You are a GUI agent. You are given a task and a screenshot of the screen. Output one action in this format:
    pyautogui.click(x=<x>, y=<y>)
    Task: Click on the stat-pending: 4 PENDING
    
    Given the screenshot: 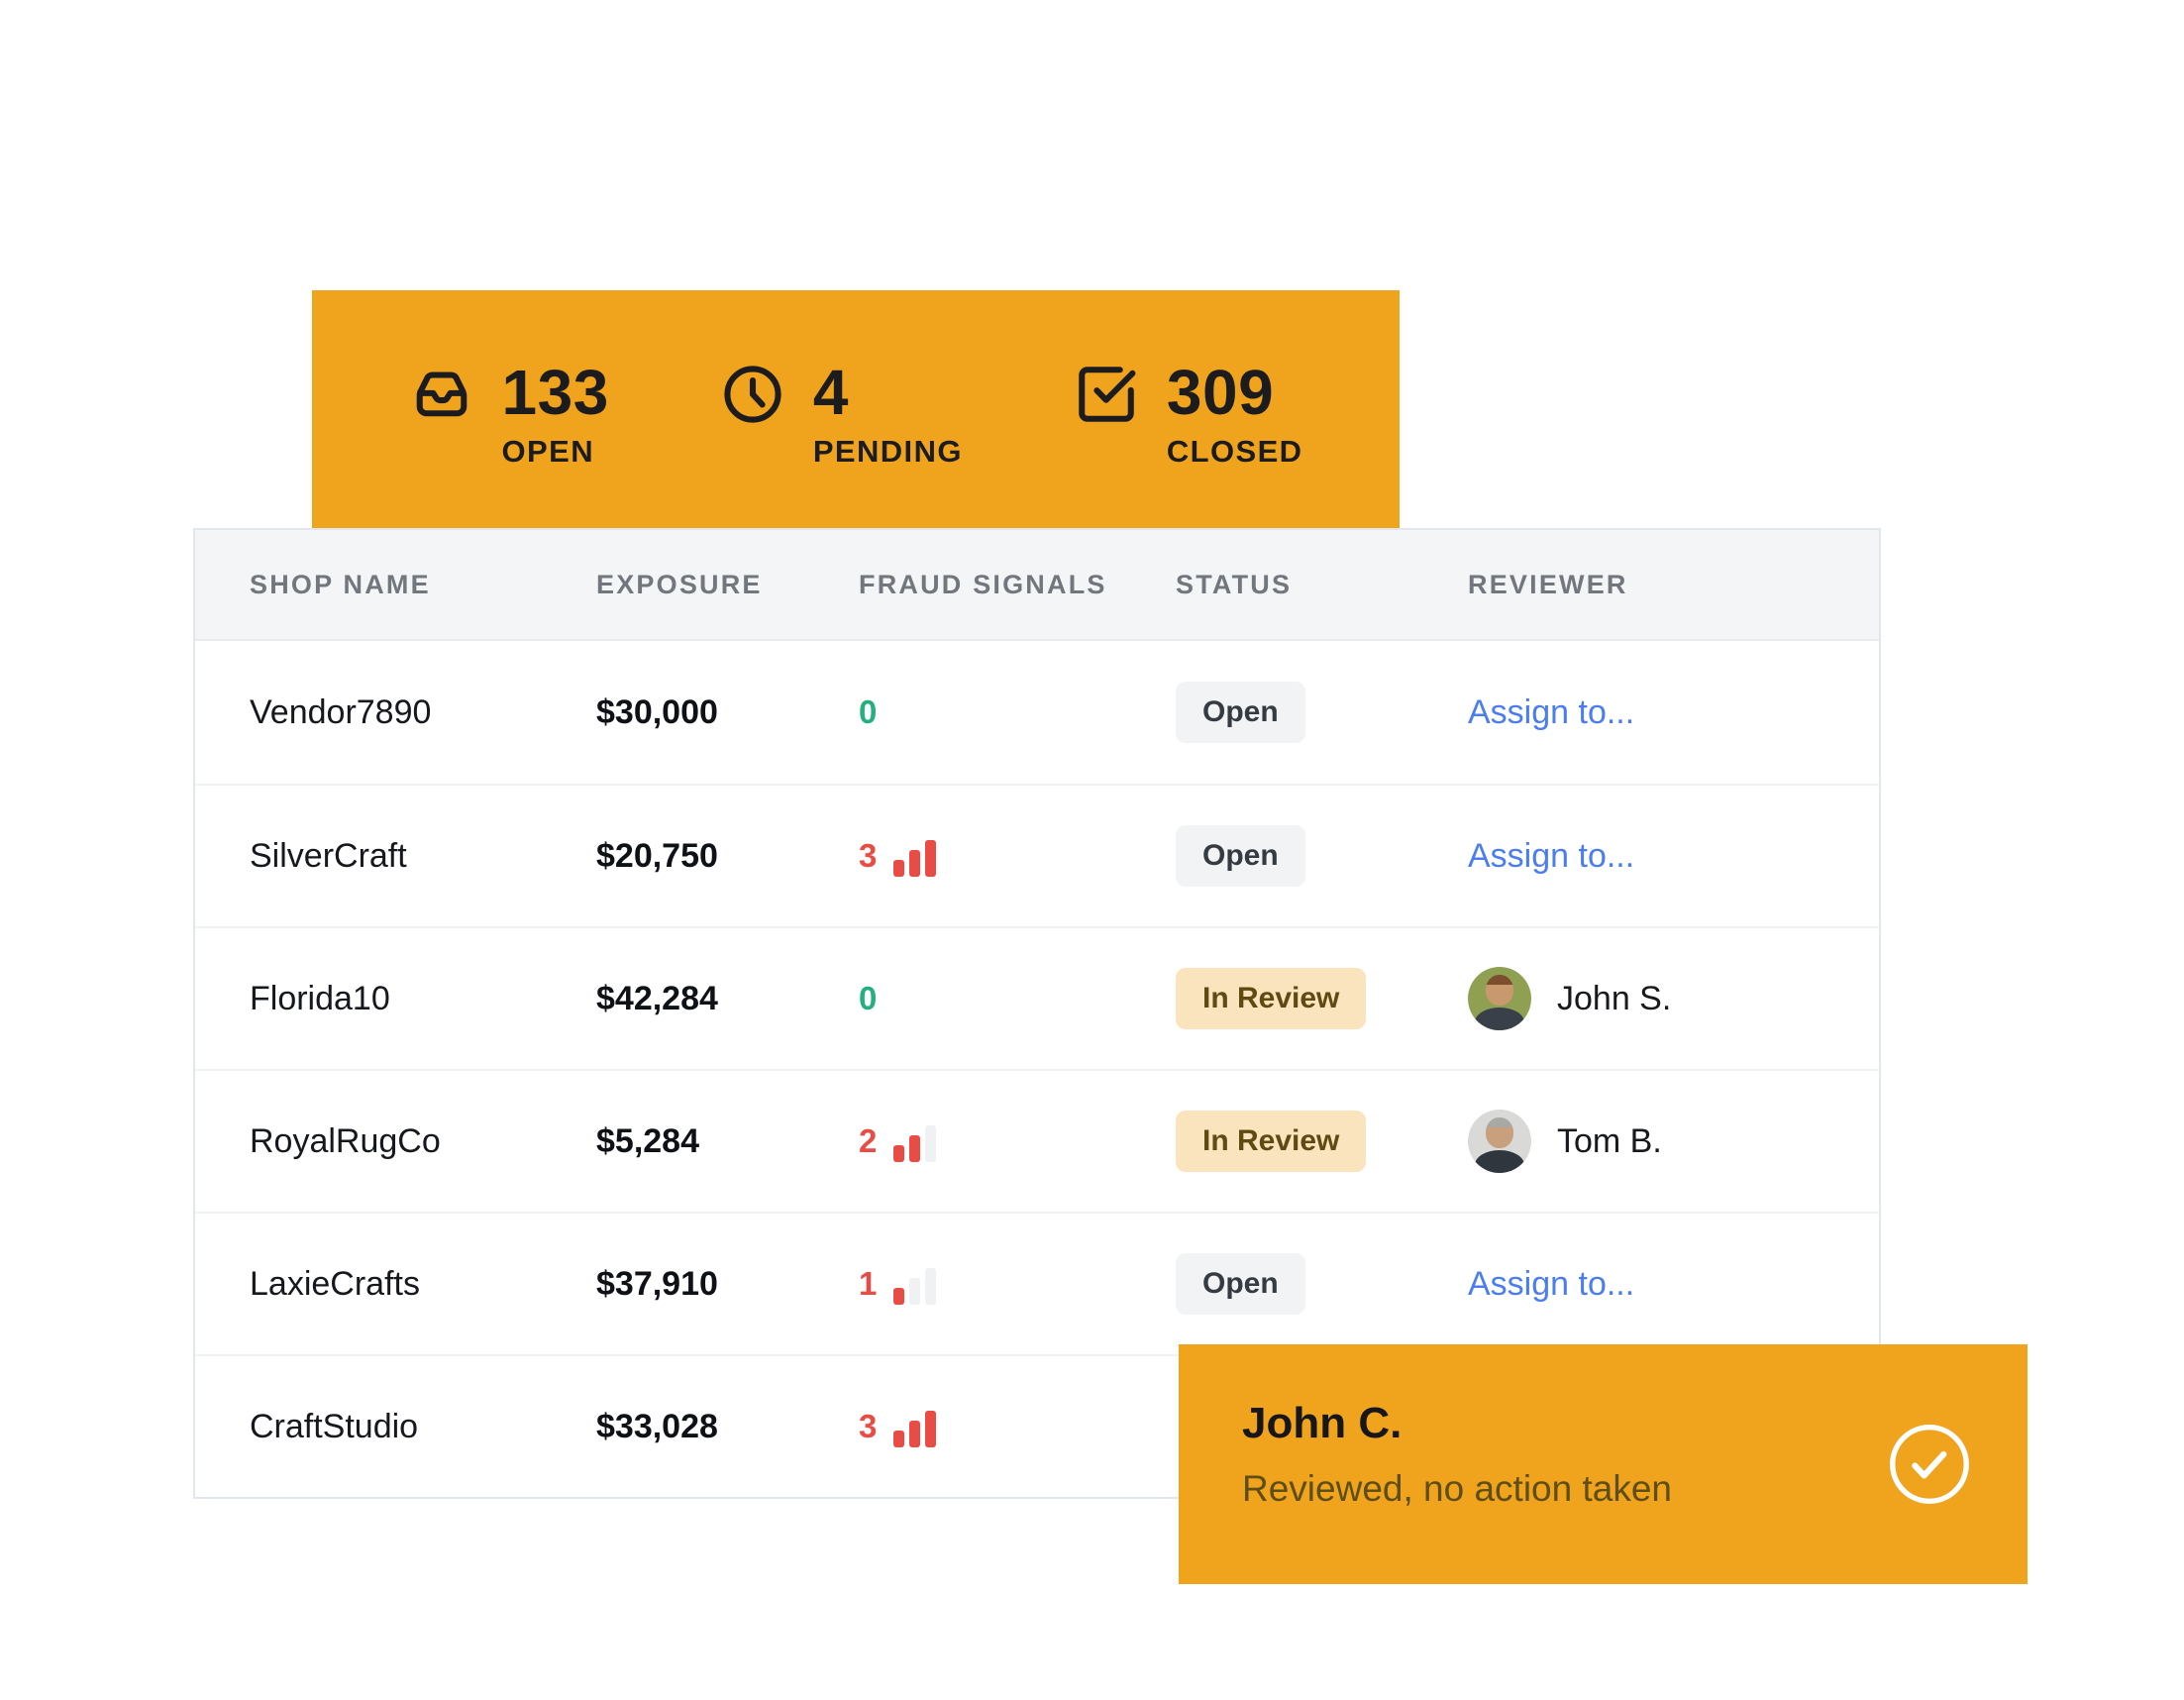 What is the action you would take?
    pyautogui.click(x=841, y=415)
    